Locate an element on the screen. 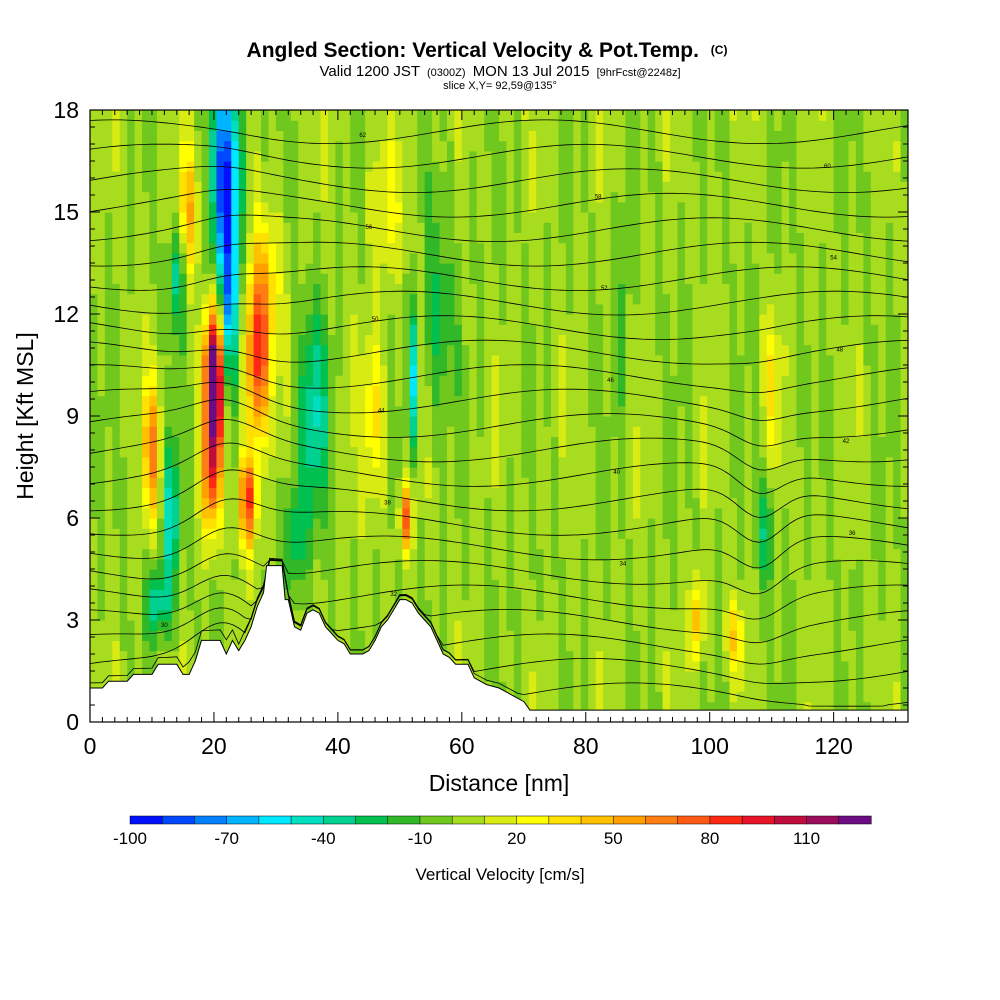 Image resolution: width=1000 pixels, height=1000 pixels. subtitle-valid: Valid 1200 JST is located at coordinates (369, 71).